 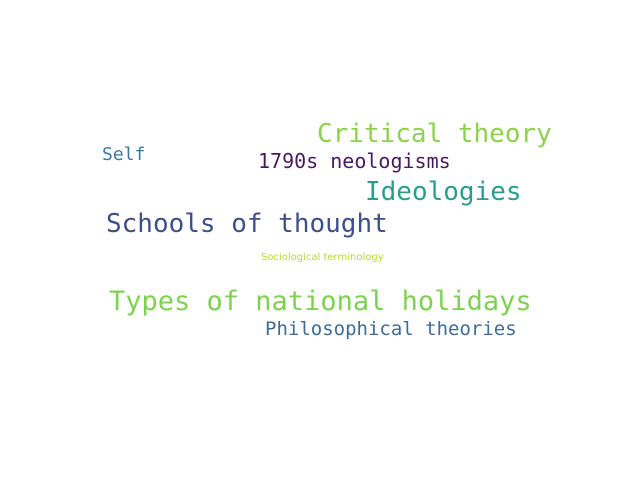 What do you see at coordinates (124, 154) in the screenshot?
I see `word-self: Self` at bounding box center [124, 154].